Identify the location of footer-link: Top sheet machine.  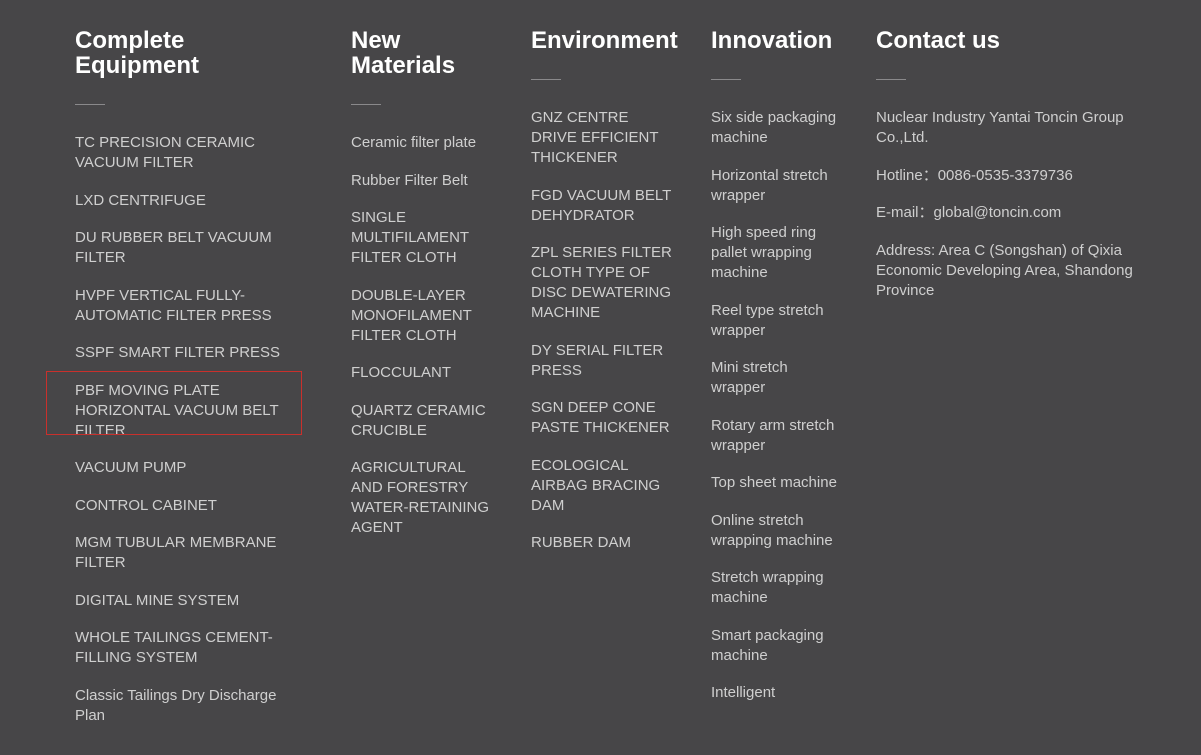
(774, 482).